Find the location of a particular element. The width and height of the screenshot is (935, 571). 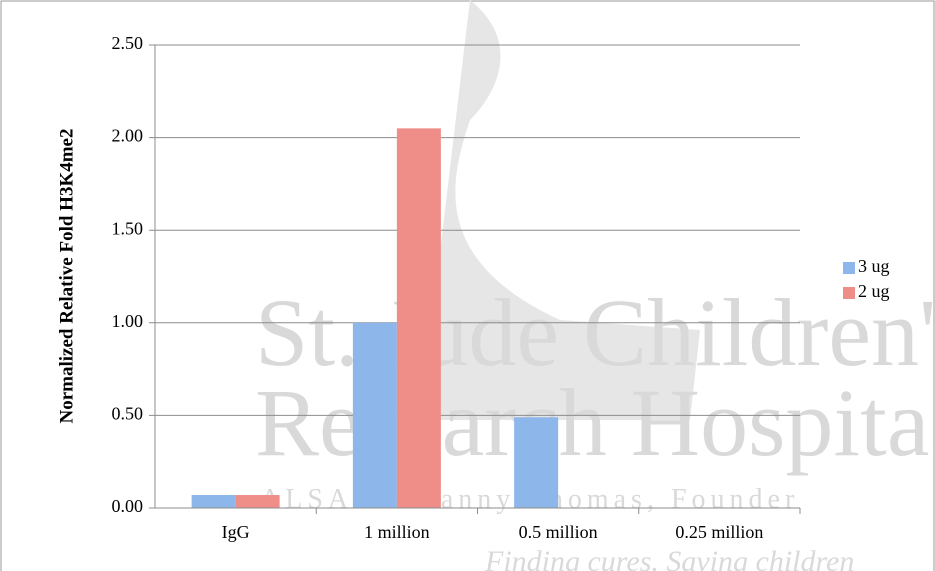

watermark-line: Finding cures. Saving children is located at coordinates (669, 558).